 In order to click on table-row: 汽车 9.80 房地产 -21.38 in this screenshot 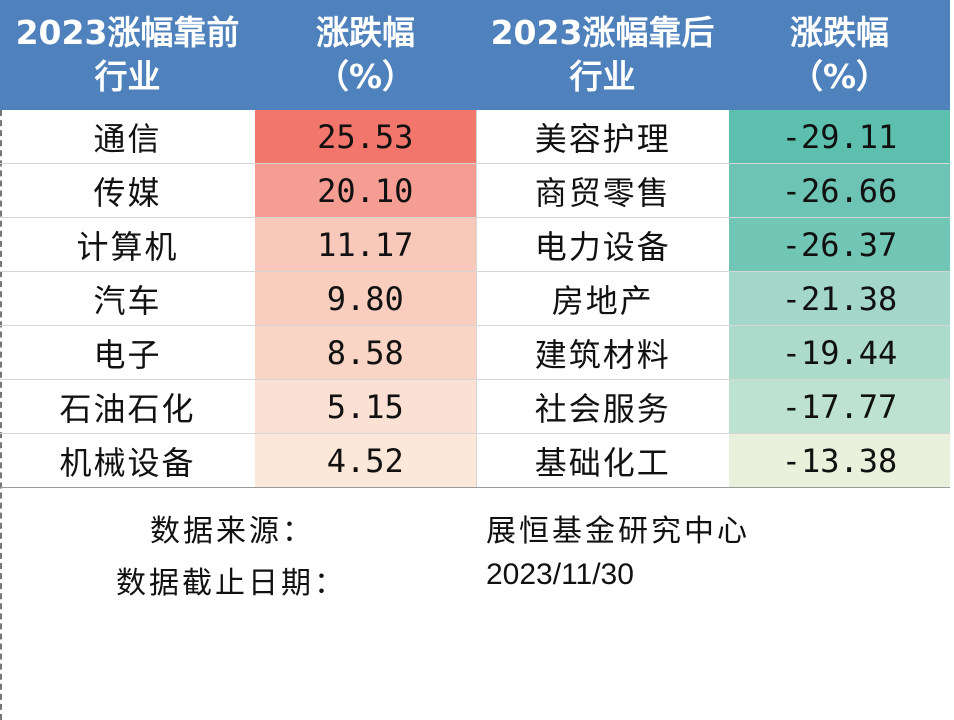, I will do `click(475, 298)`.